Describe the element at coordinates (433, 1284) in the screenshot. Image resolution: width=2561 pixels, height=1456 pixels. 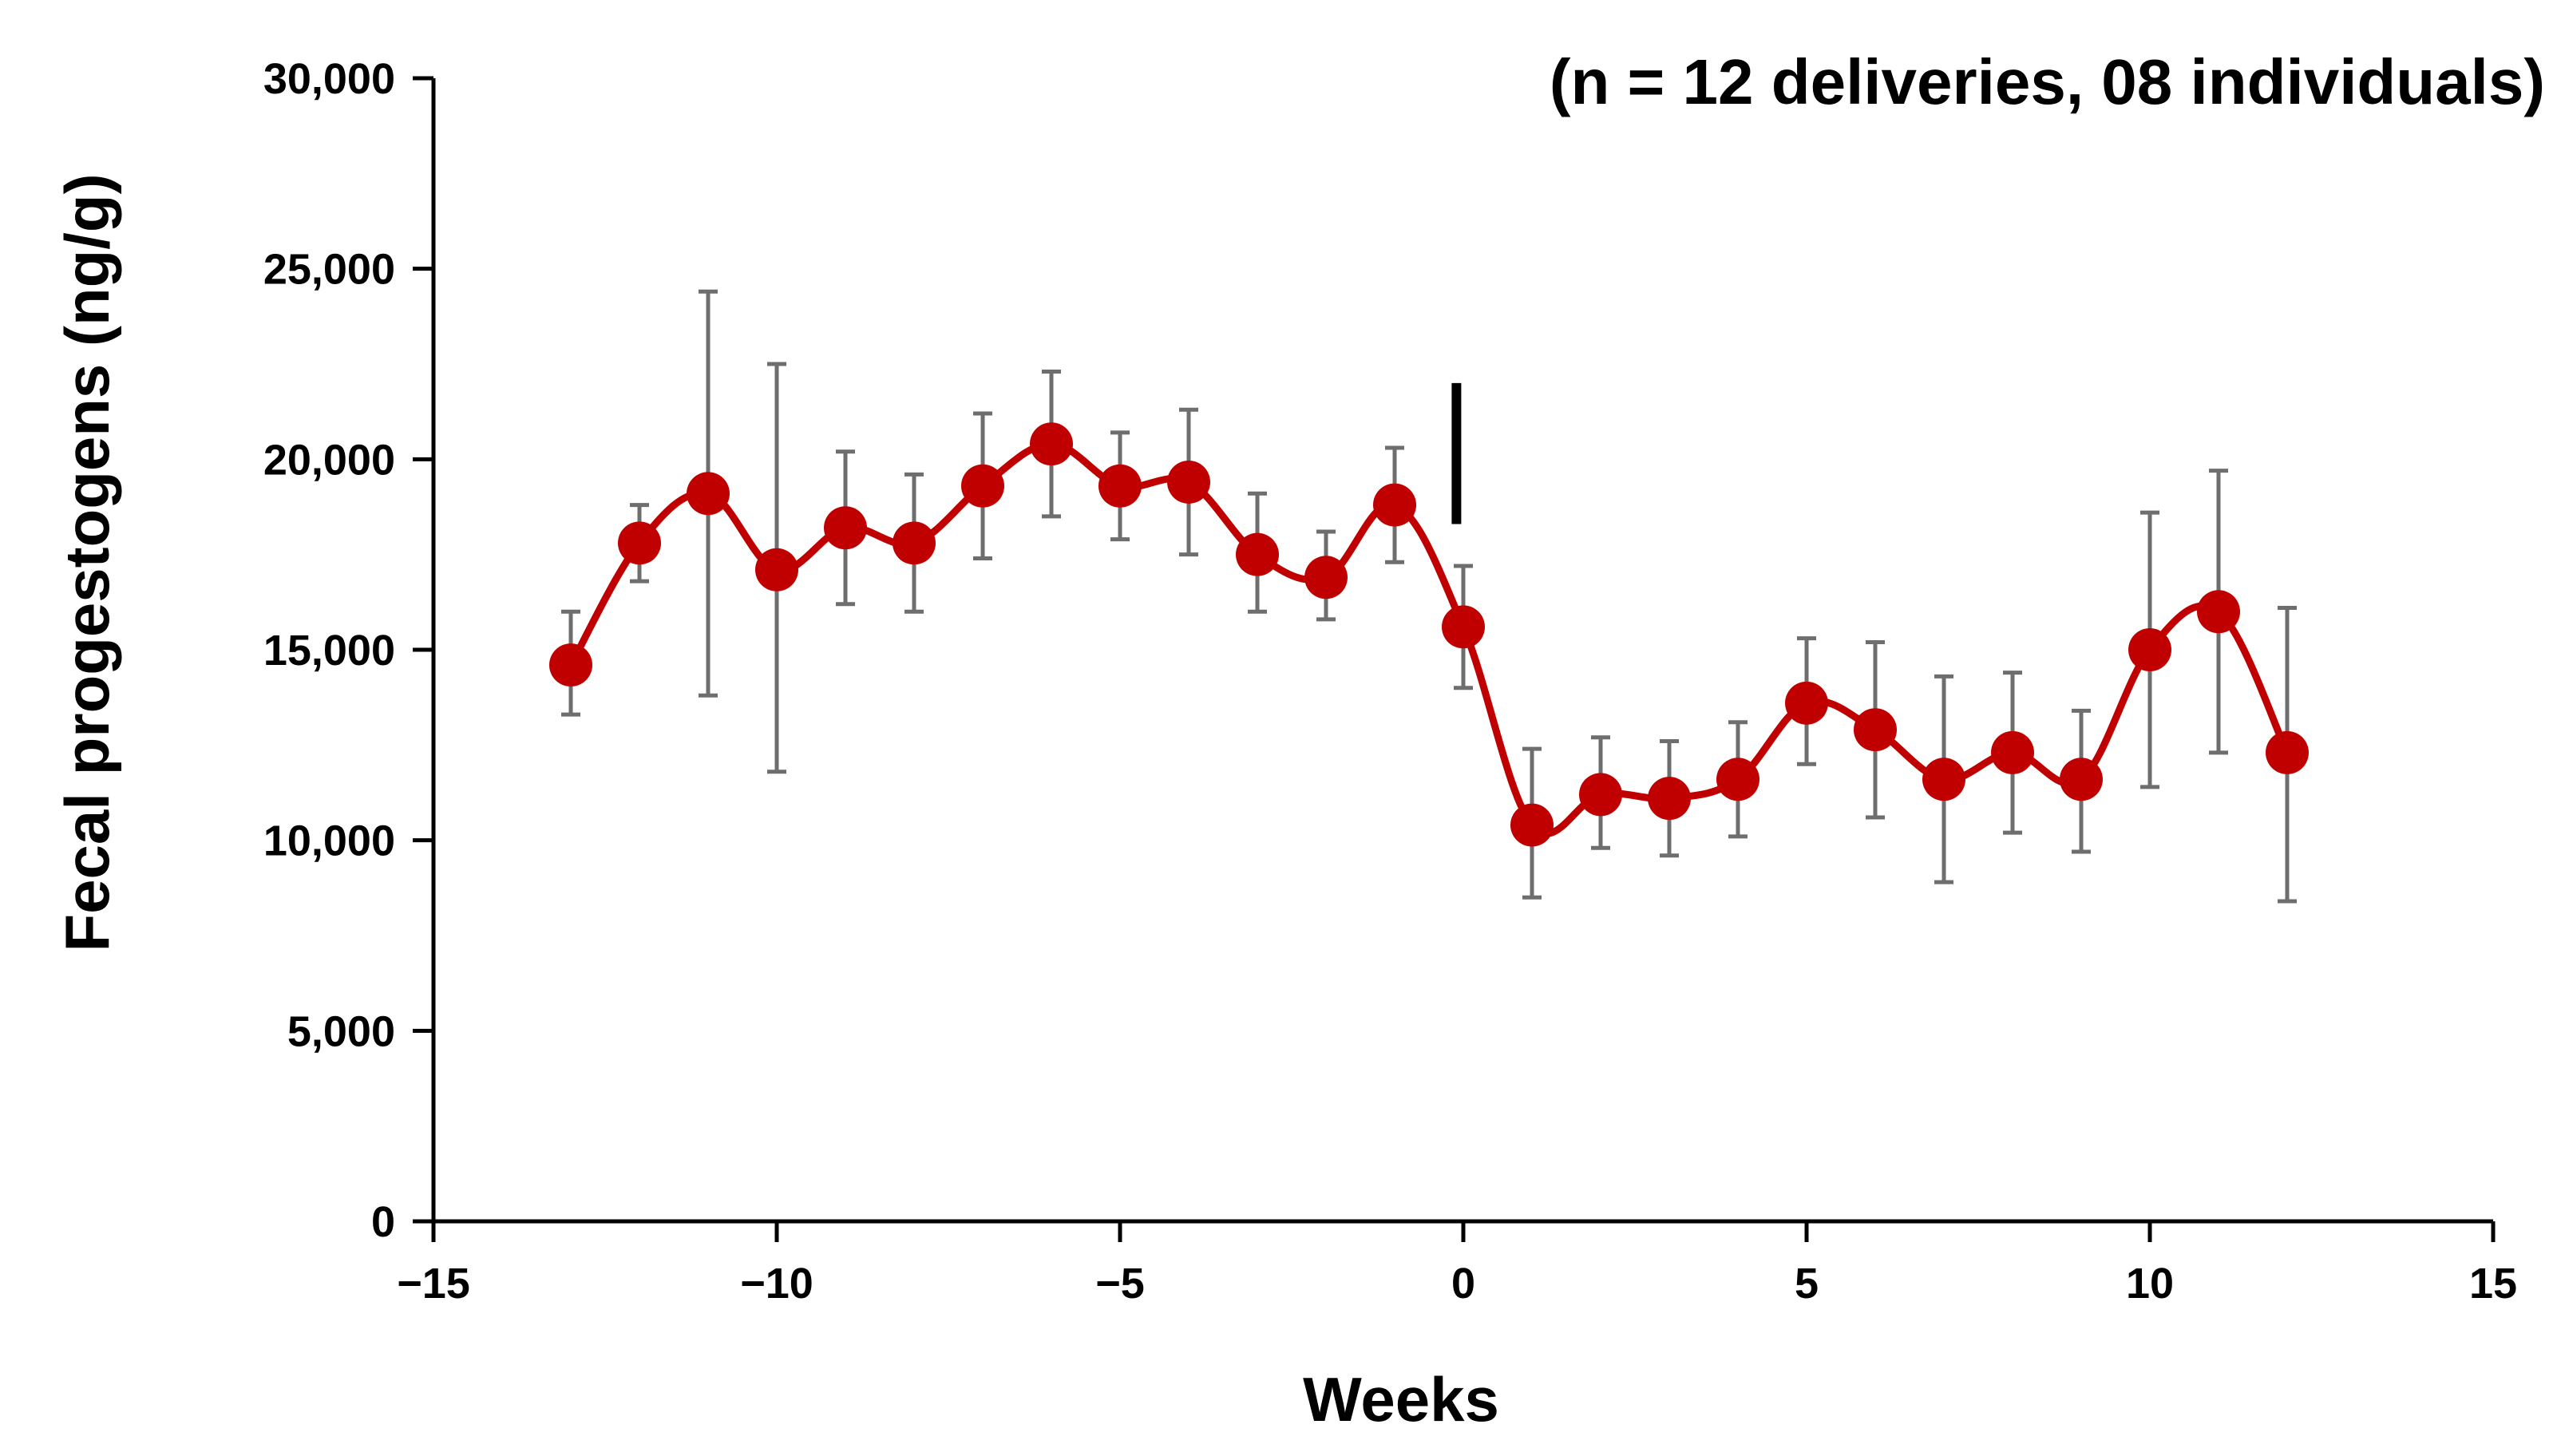
I see `x-tick-label: −15` at that location.